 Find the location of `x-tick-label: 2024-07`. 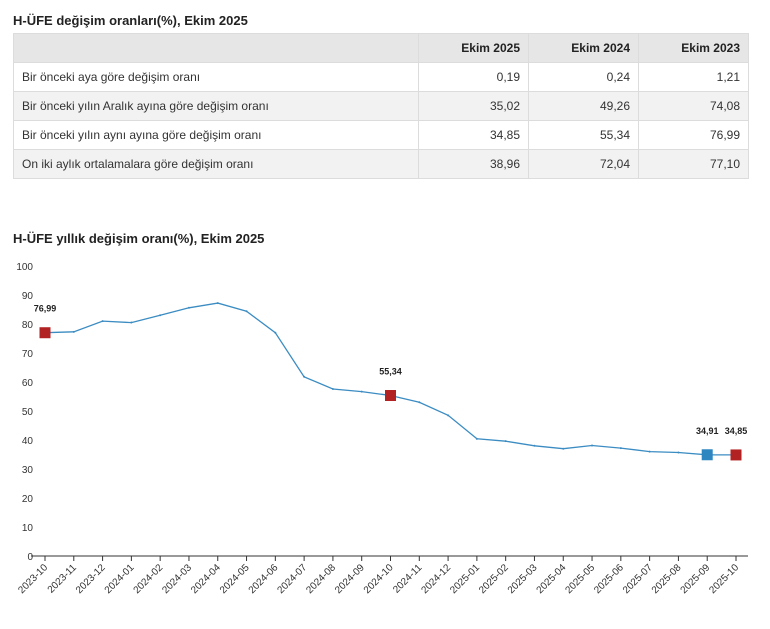

x-tick-label: 2024-07 is located at coordinates (293, 579).